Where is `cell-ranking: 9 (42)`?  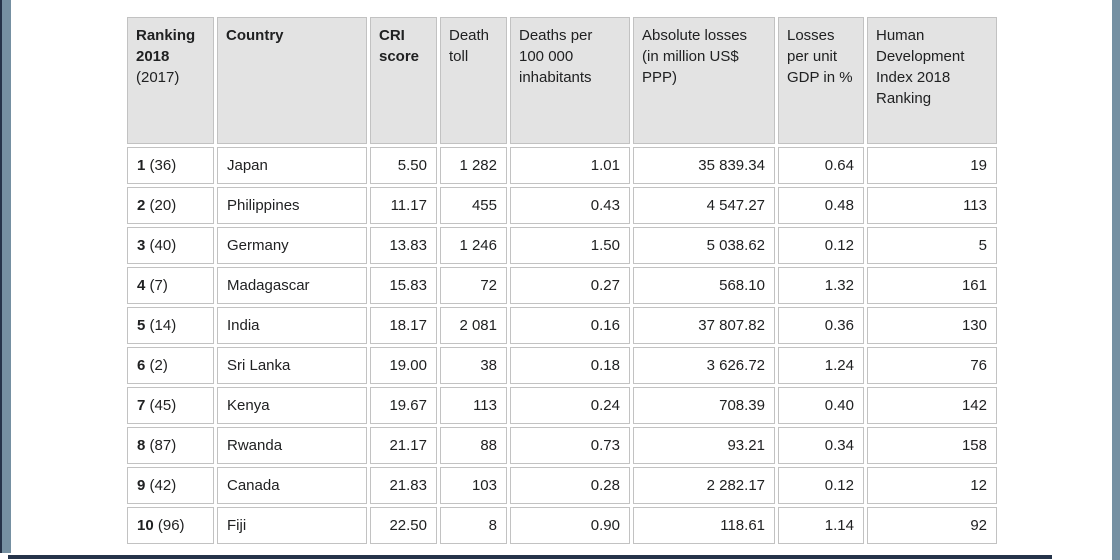 cell-ranking: 9 (42) is located at coordinates (170, 485).